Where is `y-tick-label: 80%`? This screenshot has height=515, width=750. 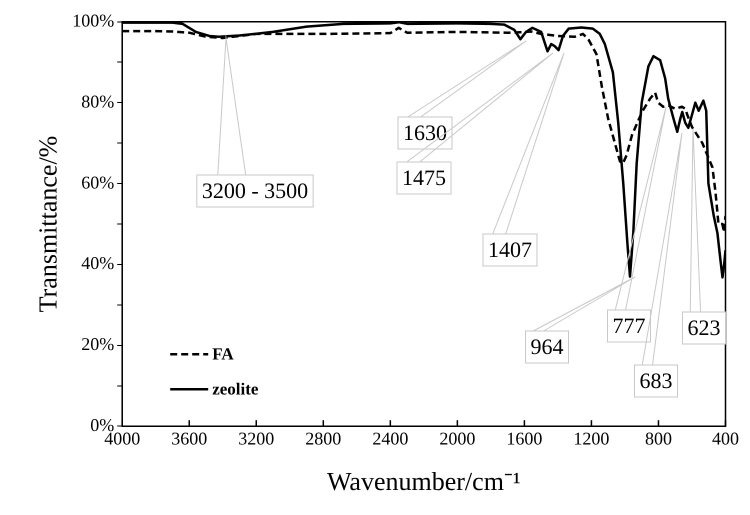 y-tick-label: 80% is located at coordinates (97, 101).